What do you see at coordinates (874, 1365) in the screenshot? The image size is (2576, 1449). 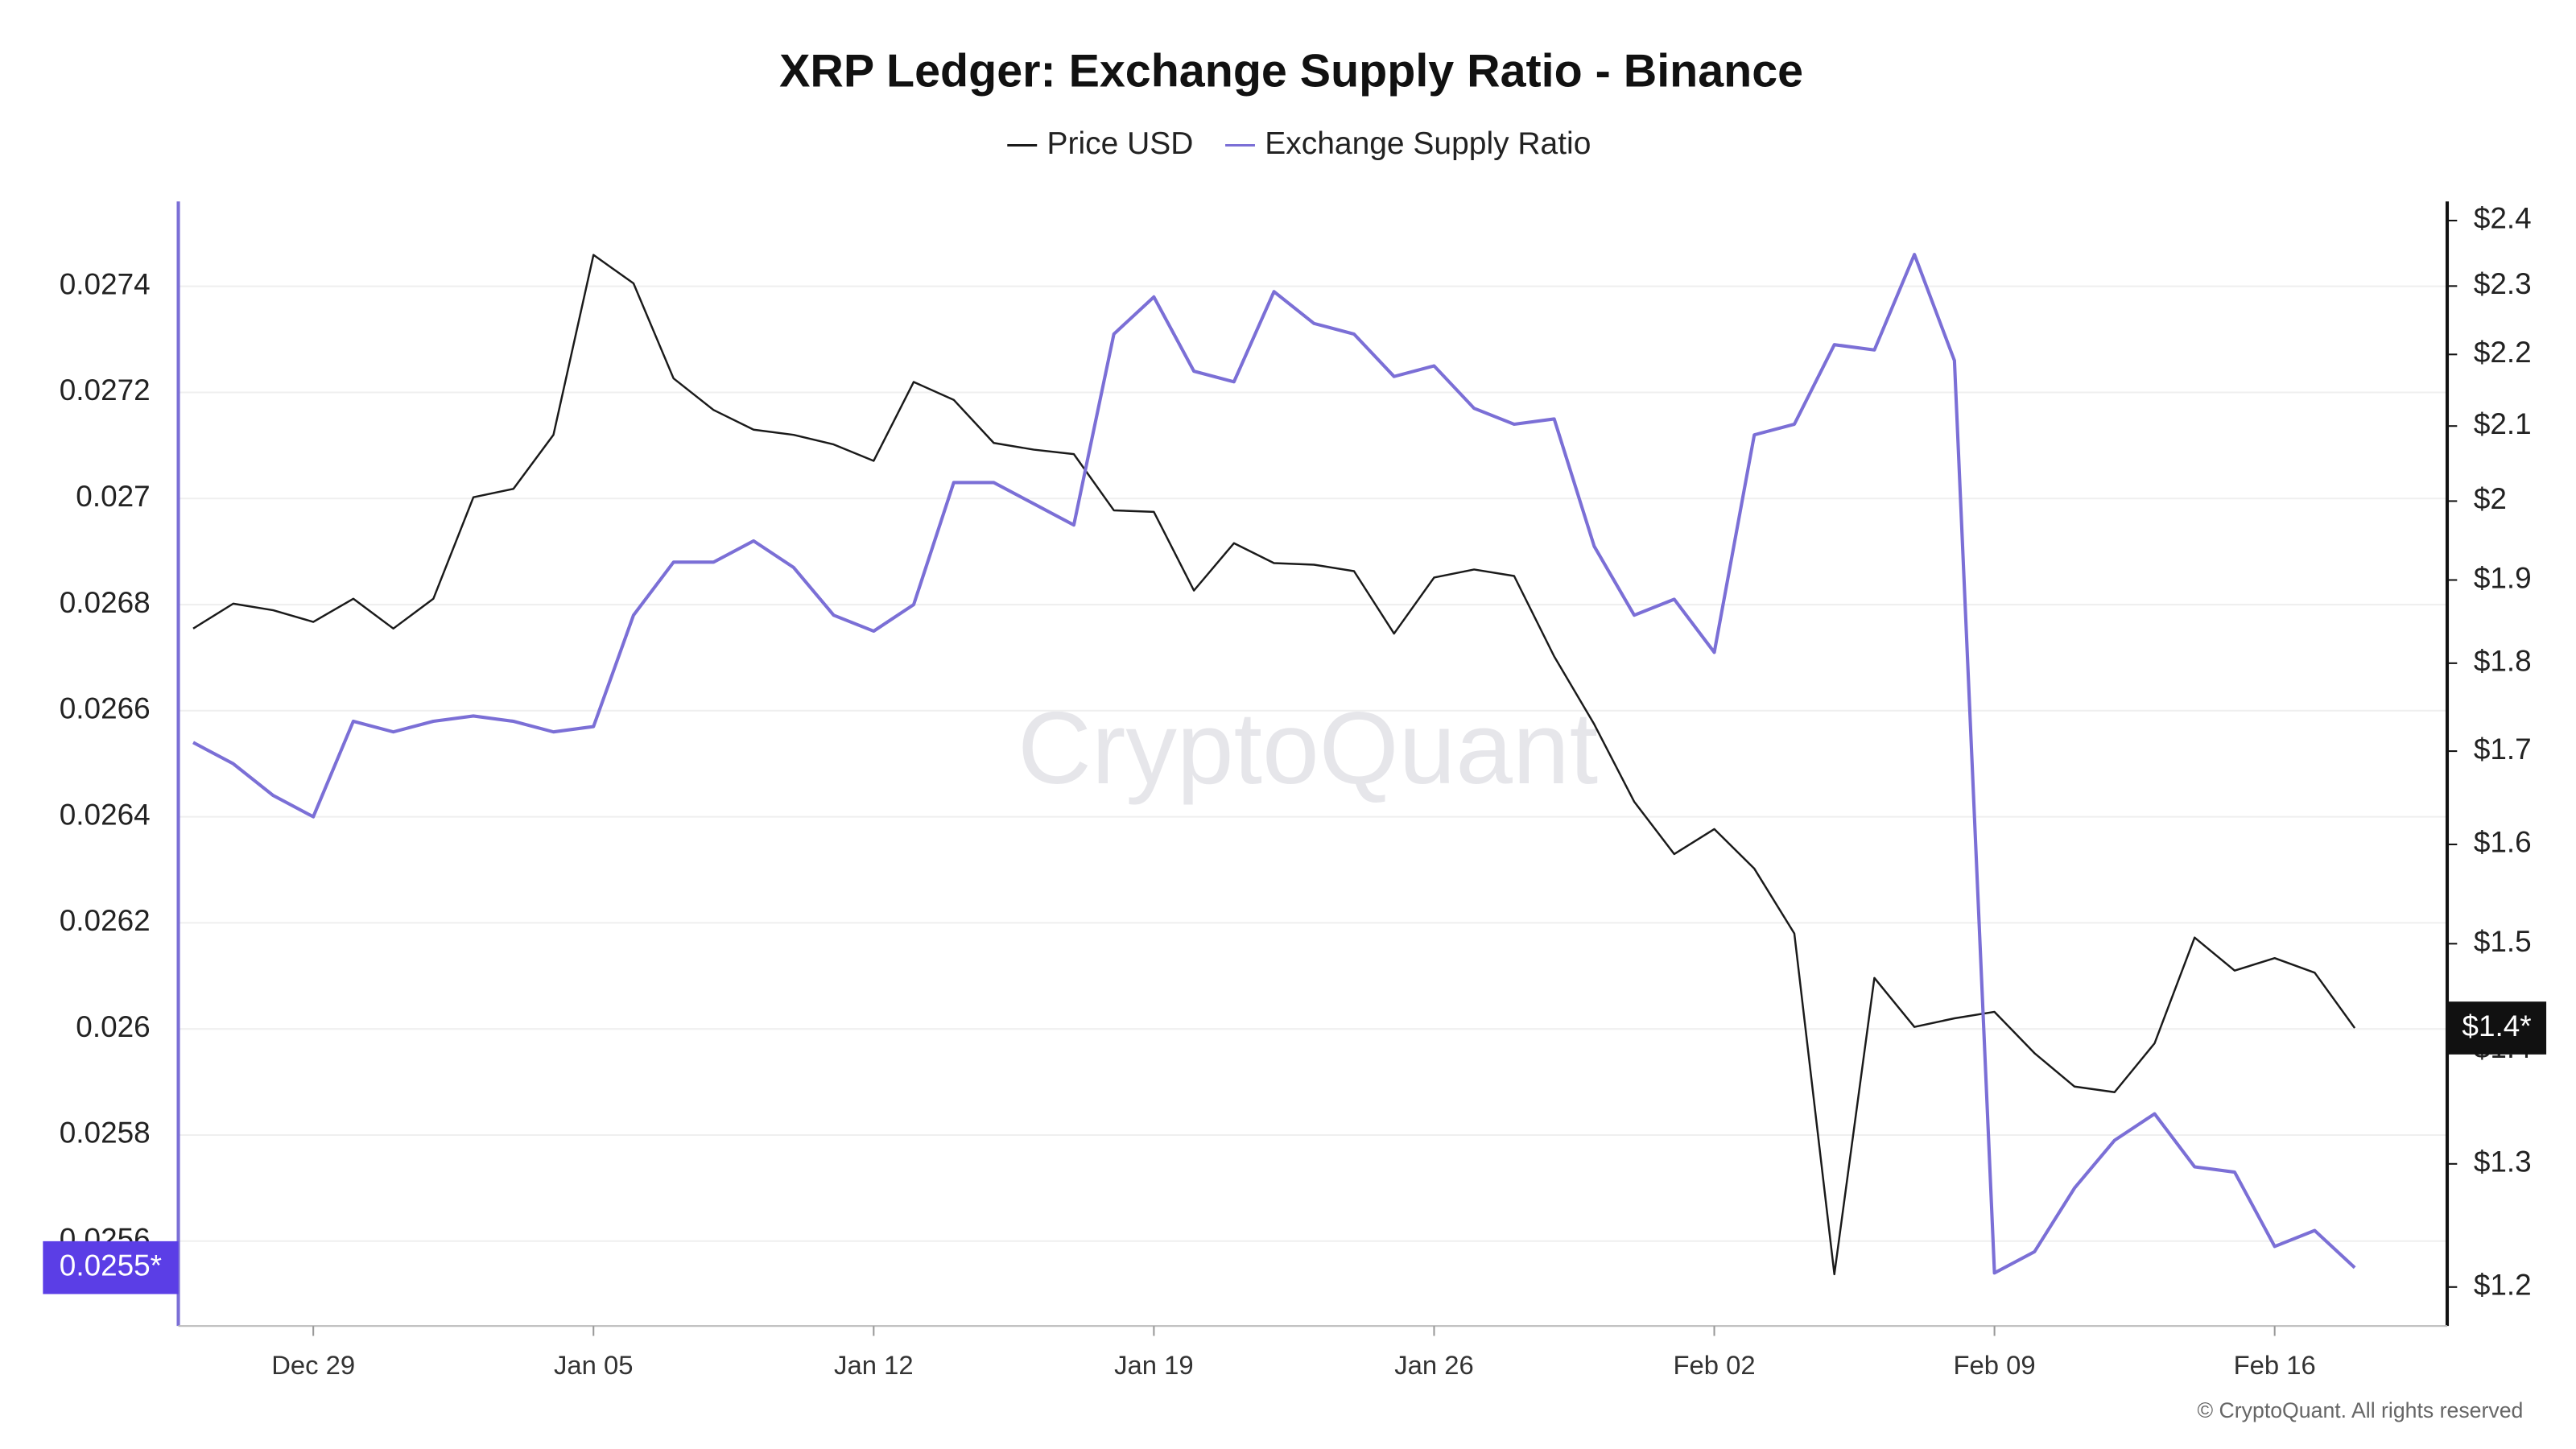 I see `x-tick-label: Jan 12` at bounding box center [874, 1365].